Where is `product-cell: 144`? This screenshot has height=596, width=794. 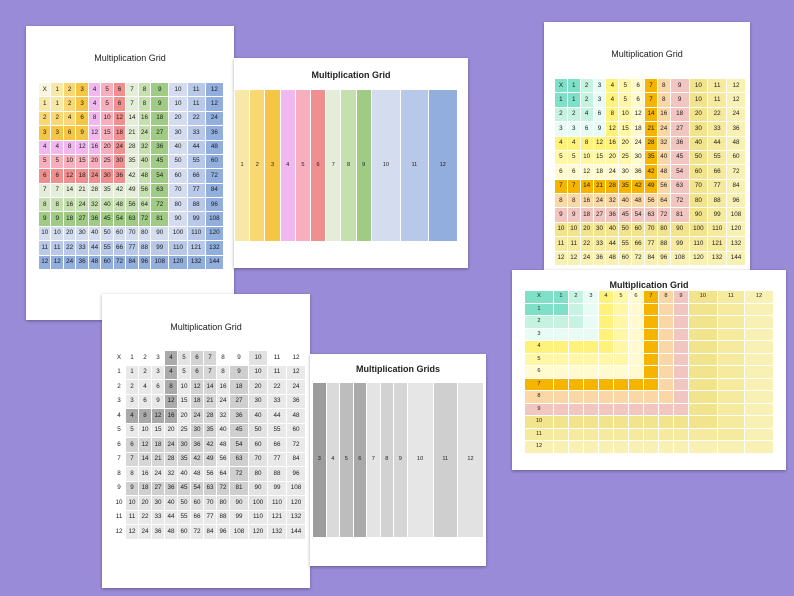 product-cell: 144 is located at coordinates (736, 258).